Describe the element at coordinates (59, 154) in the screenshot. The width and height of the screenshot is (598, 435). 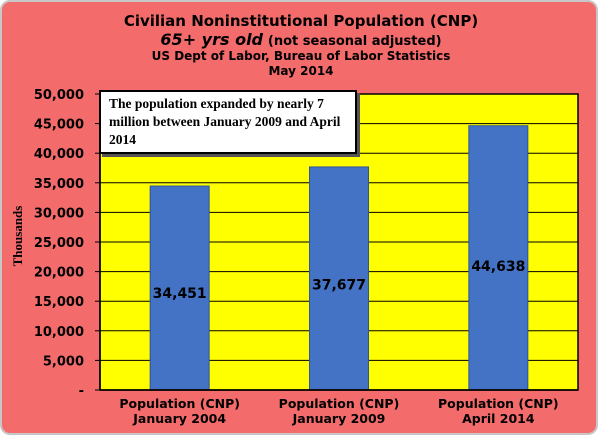
I see `y-tick-label: 40,000` at that location.